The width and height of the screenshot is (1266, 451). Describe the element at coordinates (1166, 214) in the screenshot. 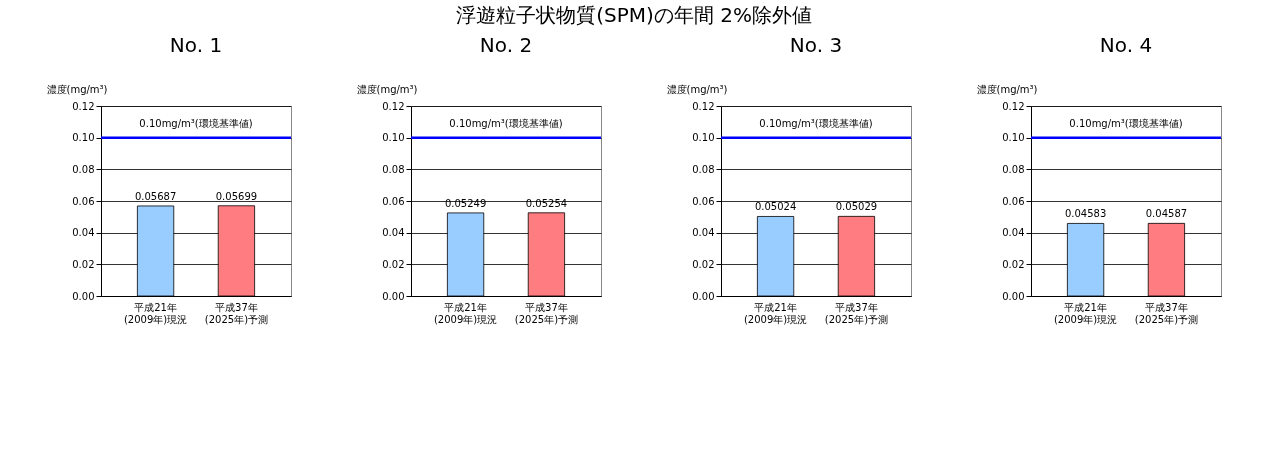

I see `data-label: 0.04587` at that location.